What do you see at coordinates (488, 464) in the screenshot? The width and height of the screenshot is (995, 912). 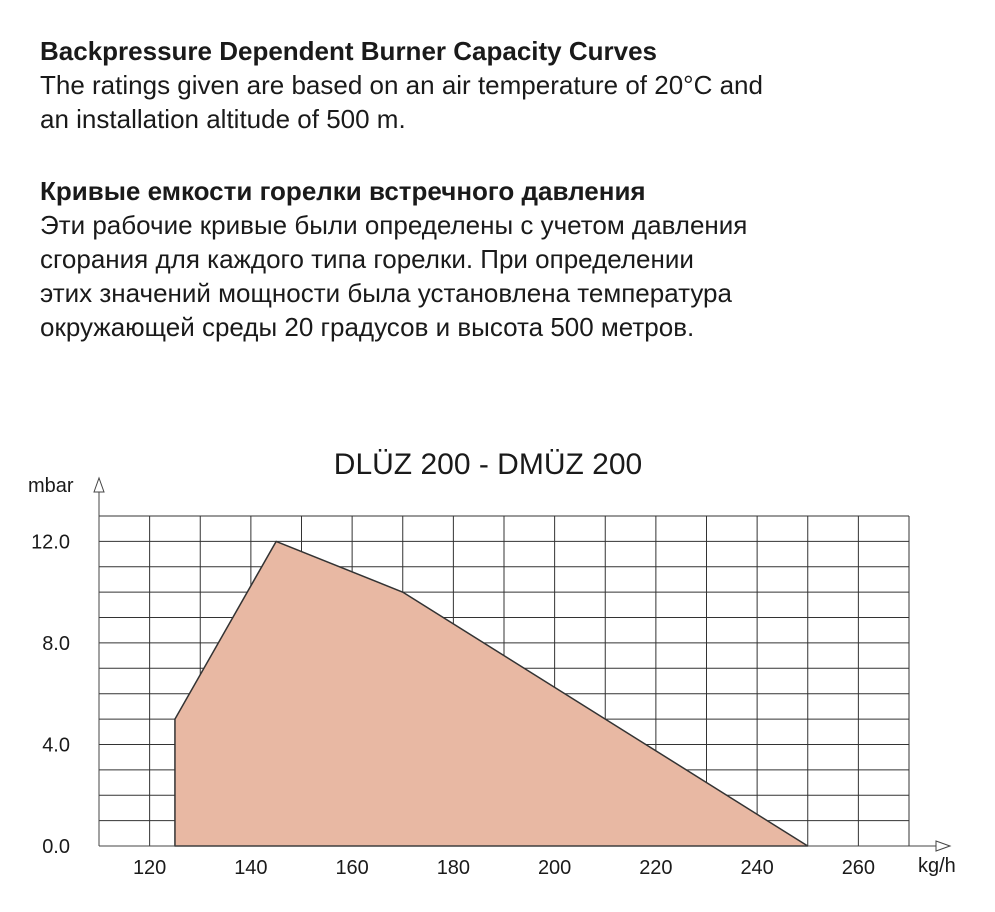 I see `chart-title: DLÜZ 200 - DMÜZ 200` at bounding box center [488, 464].